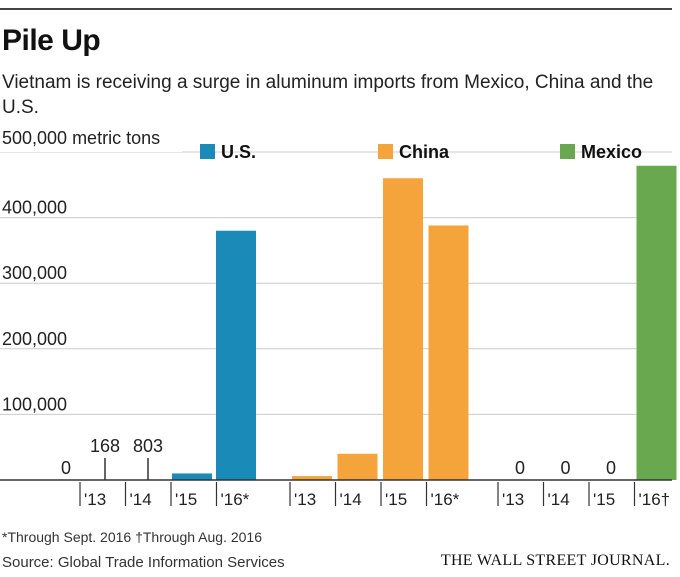 Image resolution: width=680 pixels, height=577 pixels. What do you see at coordinates (34, 208) in the screenshot?
I see `y-tick-label-400000: 400,000` at bounding box center [34, 208].